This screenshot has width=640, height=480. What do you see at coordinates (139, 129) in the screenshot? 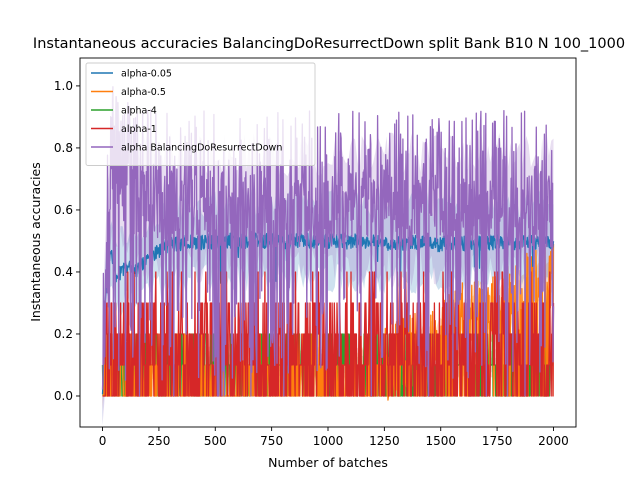
I see `legend-label: alpha-1` at bounding box center [139, 129].